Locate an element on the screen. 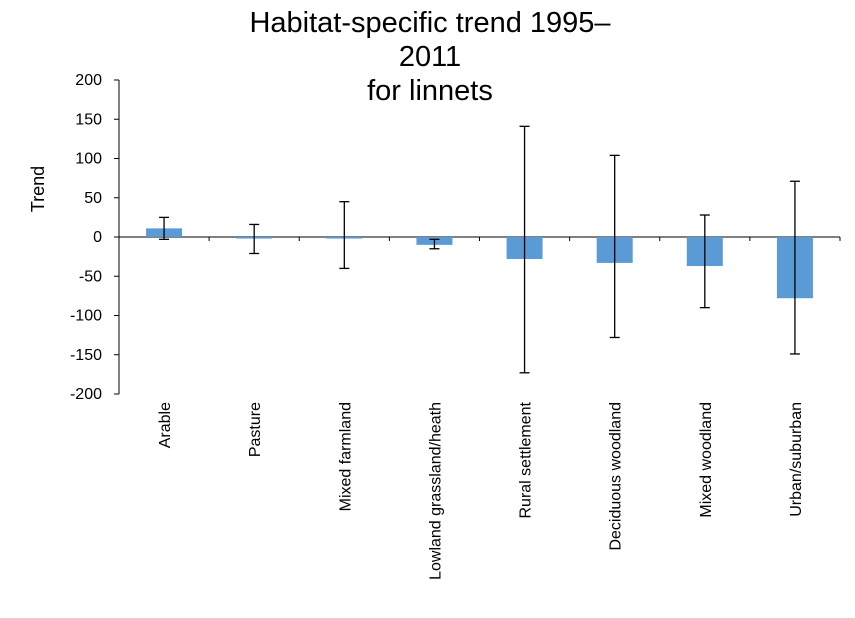 The height and width of the screenshot is (618, 855). category-label: Mixed woodland is located at coordinates (706, 460).